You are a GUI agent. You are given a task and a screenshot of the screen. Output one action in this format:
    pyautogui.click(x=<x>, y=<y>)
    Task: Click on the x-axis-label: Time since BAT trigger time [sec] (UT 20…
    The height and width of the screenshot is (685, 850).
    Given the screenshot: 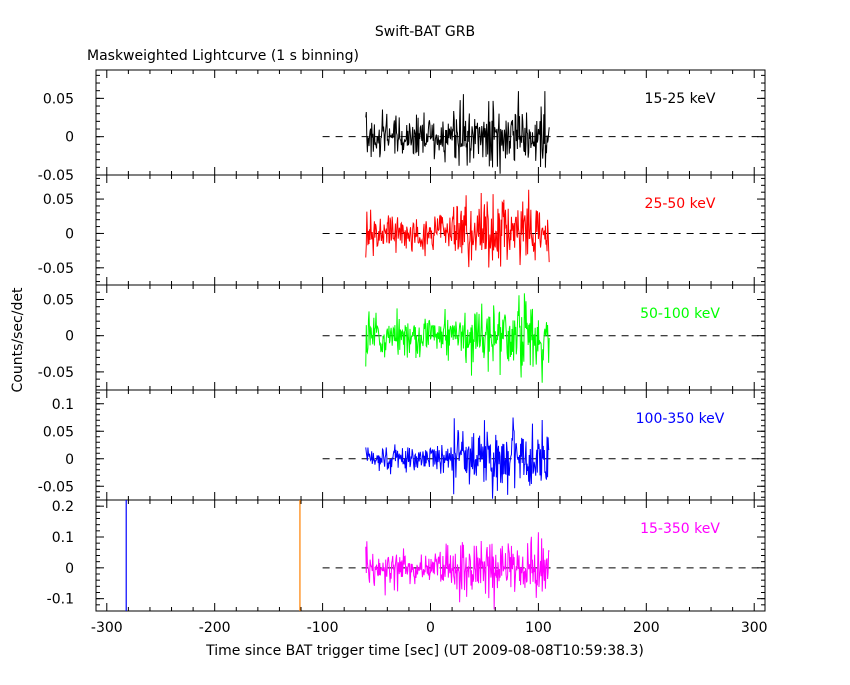 What is the action you would take?
    pyautogui.click(x=424, y=651)
    